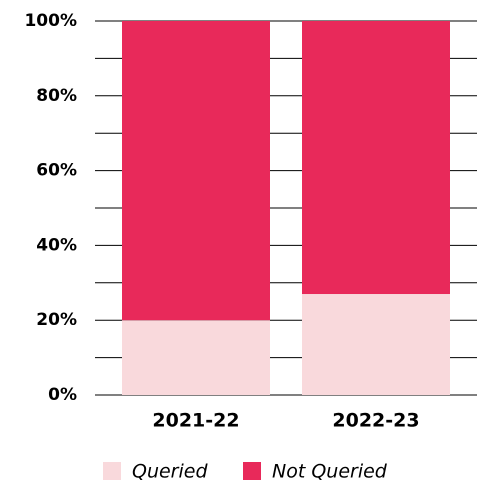 The height and width of the screenshot is (488, 477). Describe the element at coordinates (56, 320) in the screenshot. I see `y-tick-label: 20%` at that location.